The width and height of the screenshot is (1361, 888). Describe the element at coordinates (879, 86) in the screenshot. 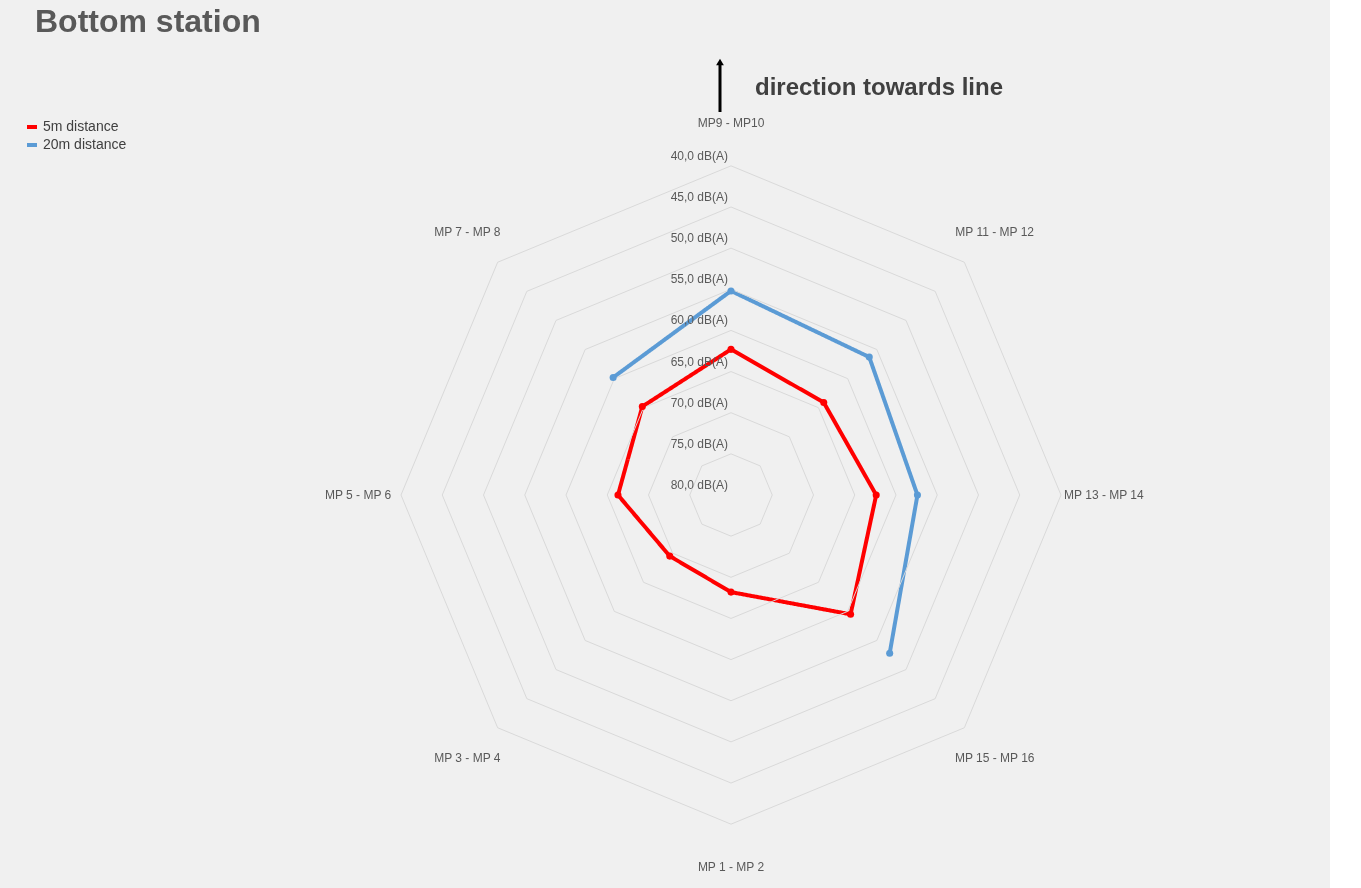

I see `text: direction towards line` at that location.